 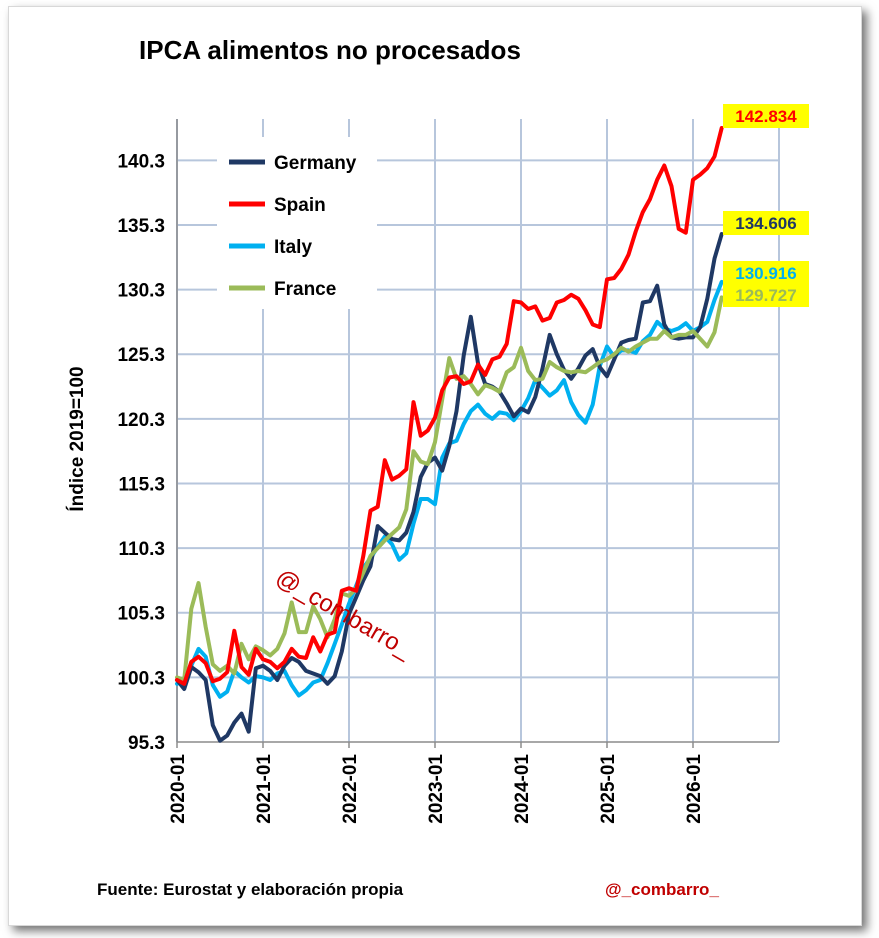 I want to click on x-tick-label: 2022-01, so click(x=350, y=789).